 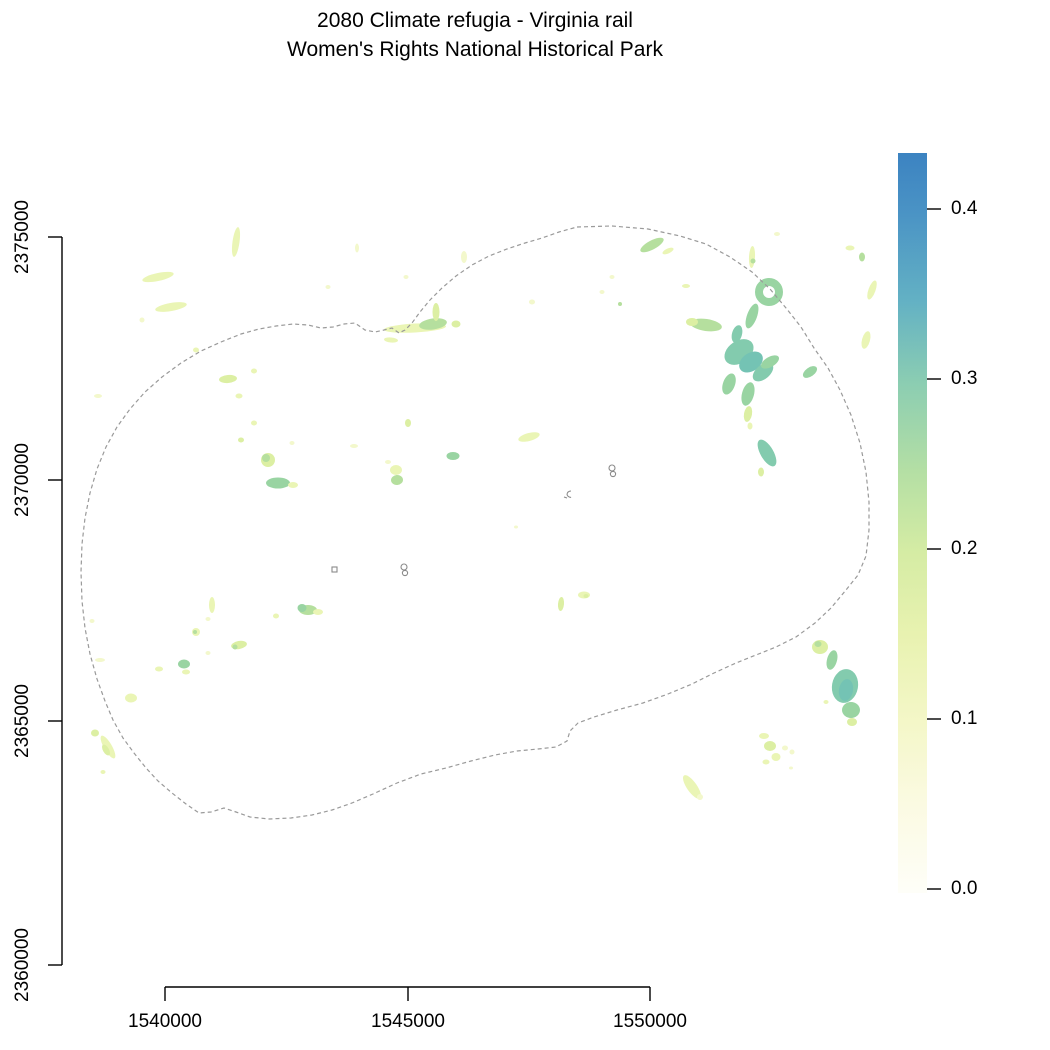 What do you see at coordinates (964, 888) in the screenshot?
I see `legend-tick-label: 0.0` at bounding box center [964, 888].